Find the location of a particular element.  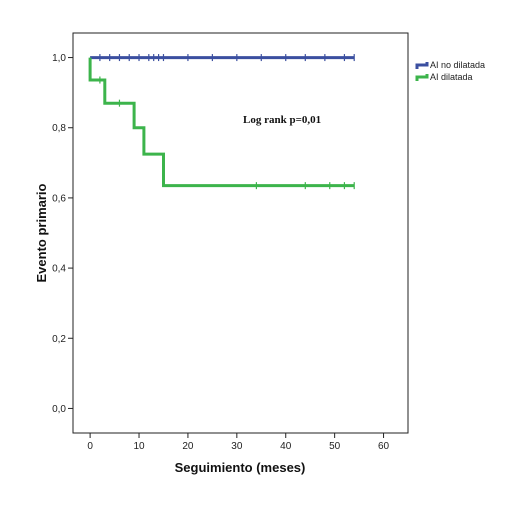

legend-swatch-ai-dilatada is located at coordinates (422, 77).